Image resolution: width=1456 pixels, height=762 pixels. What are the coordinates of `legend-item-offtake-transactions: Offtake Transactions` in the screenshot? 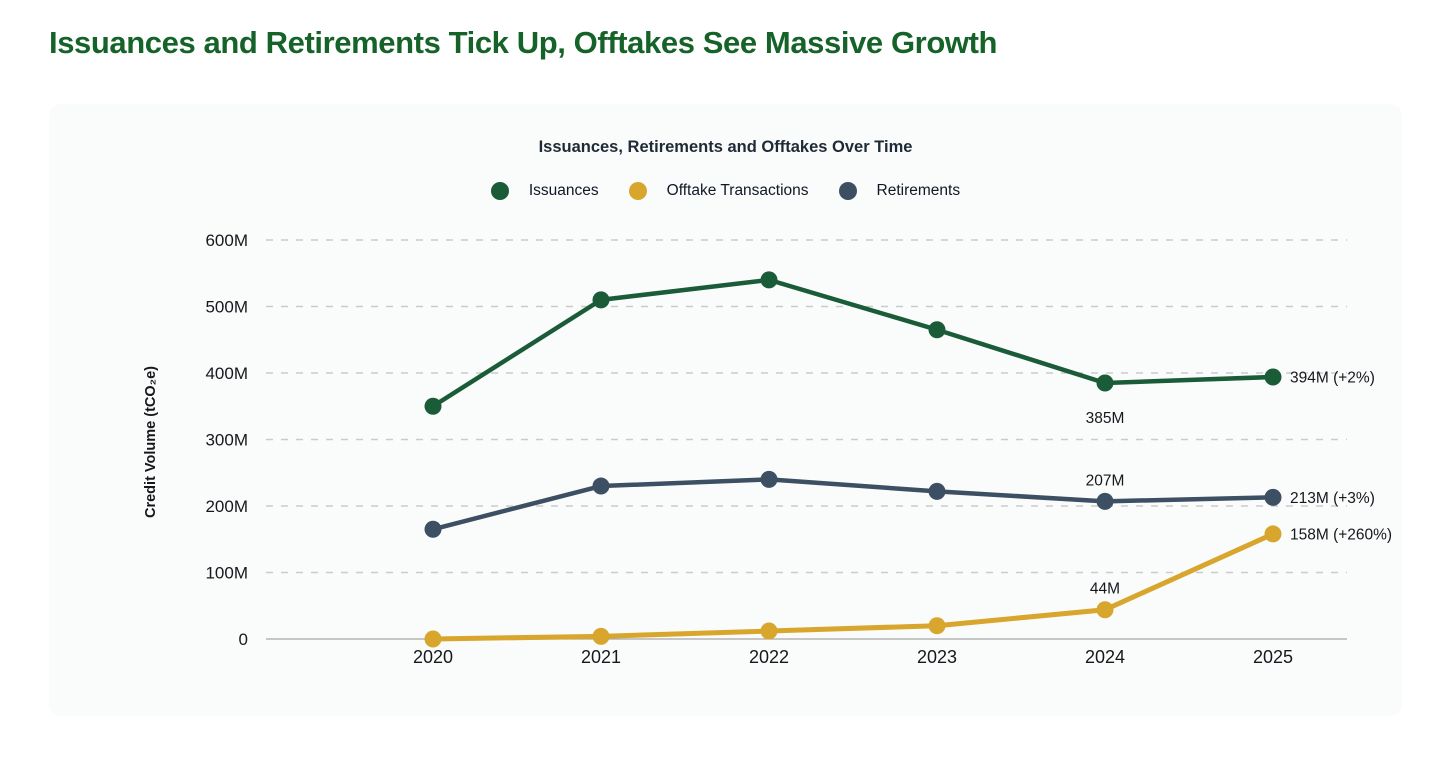 It's located at (718, 191).